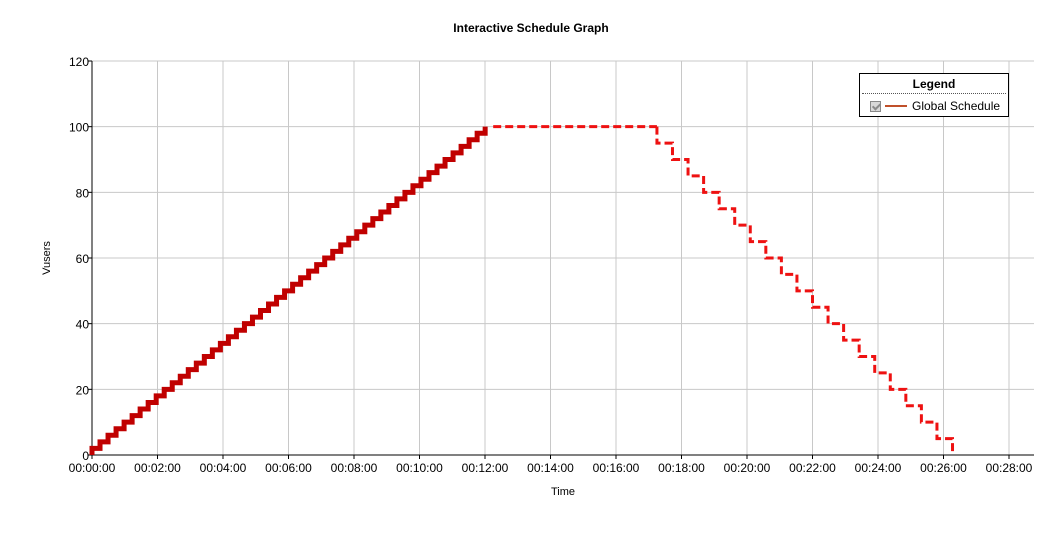 This screenshot has width=1040, height=538. What do you see at coordinates (83, 390) in the screenshot?
I see `y-tick-label: 20` at bounding box center [83, 390].